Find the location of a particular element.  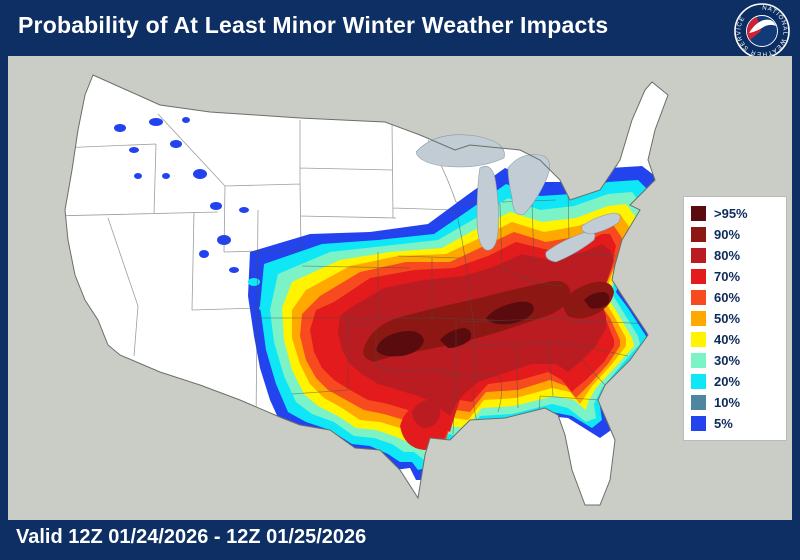

legend-item: 40% is located at coordinates (735, 339).